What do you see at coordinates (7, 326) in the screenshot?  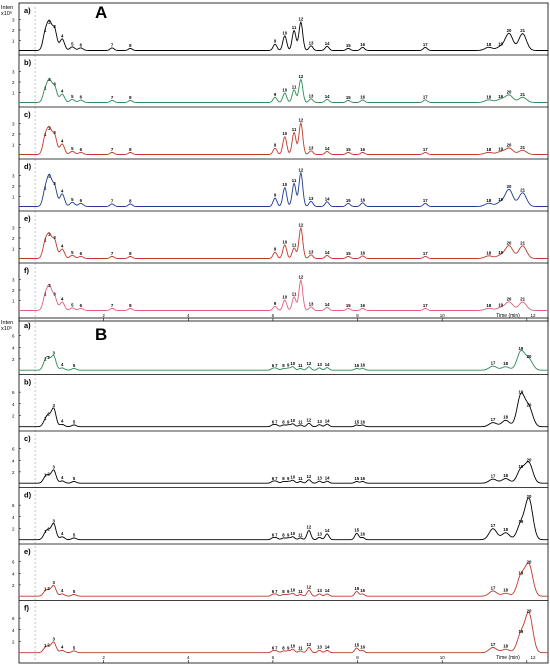 I see `y-axis-label: Inten x10⁵` at bounding box center [7, 326].